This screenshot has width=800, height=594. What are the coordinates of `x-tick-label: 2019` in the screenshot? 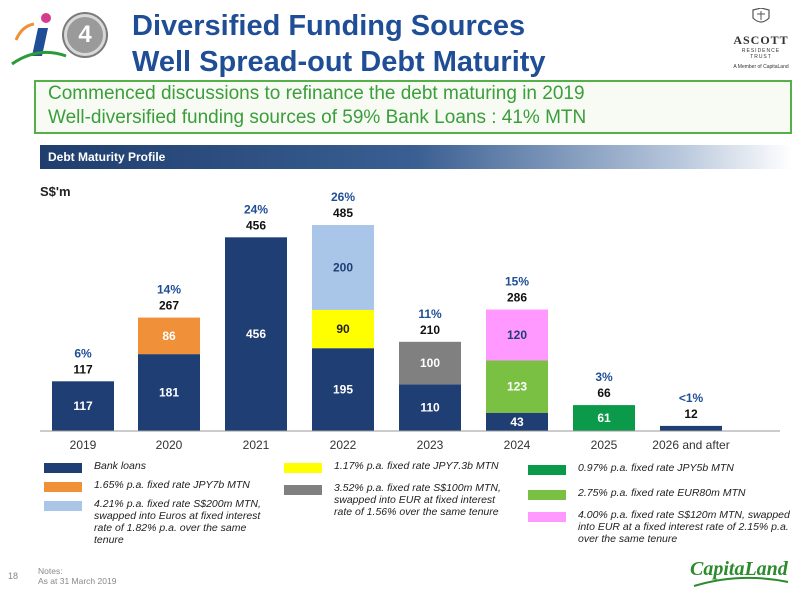 It's located at (83, 445).